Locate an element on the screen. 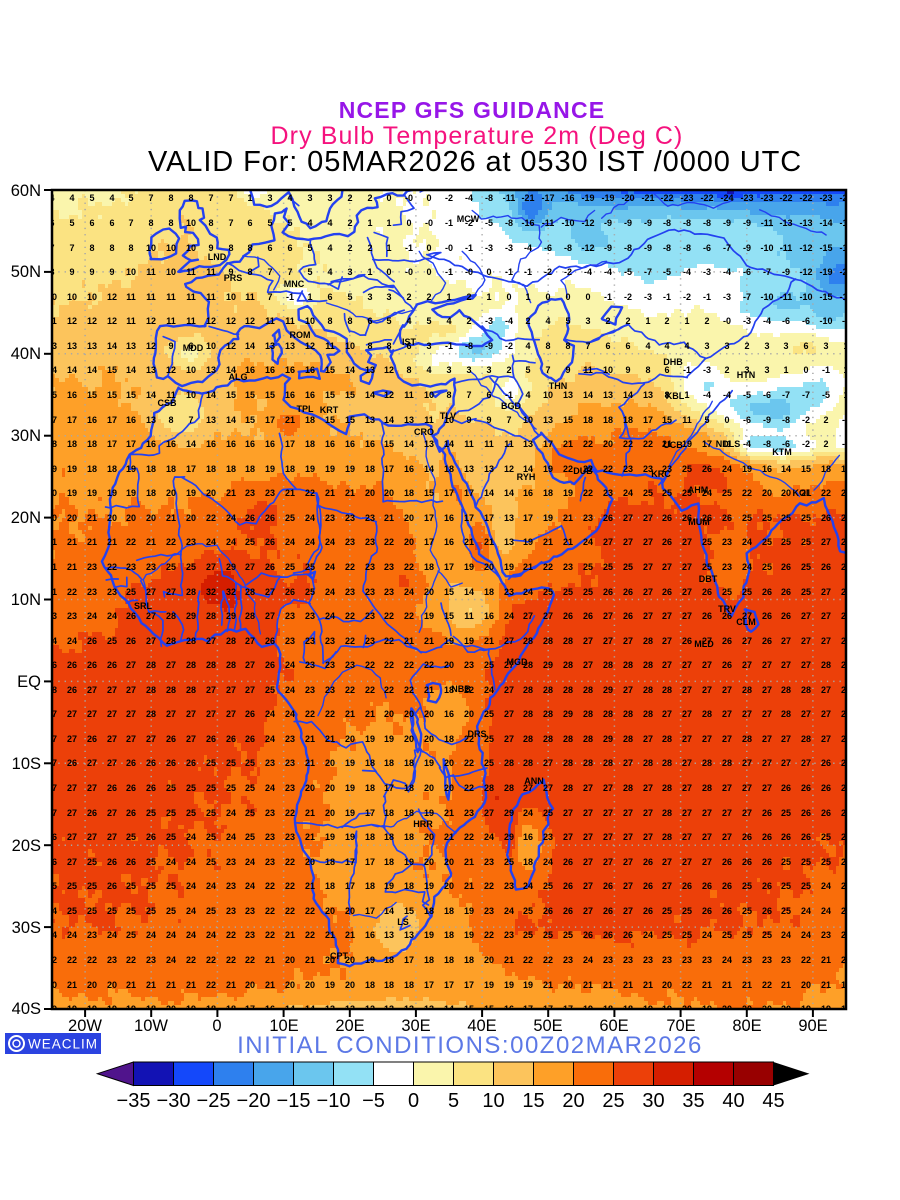 The height and width of the screenshot is (1200, 900). svg-text: 32 is located at coordinates (211, 592).